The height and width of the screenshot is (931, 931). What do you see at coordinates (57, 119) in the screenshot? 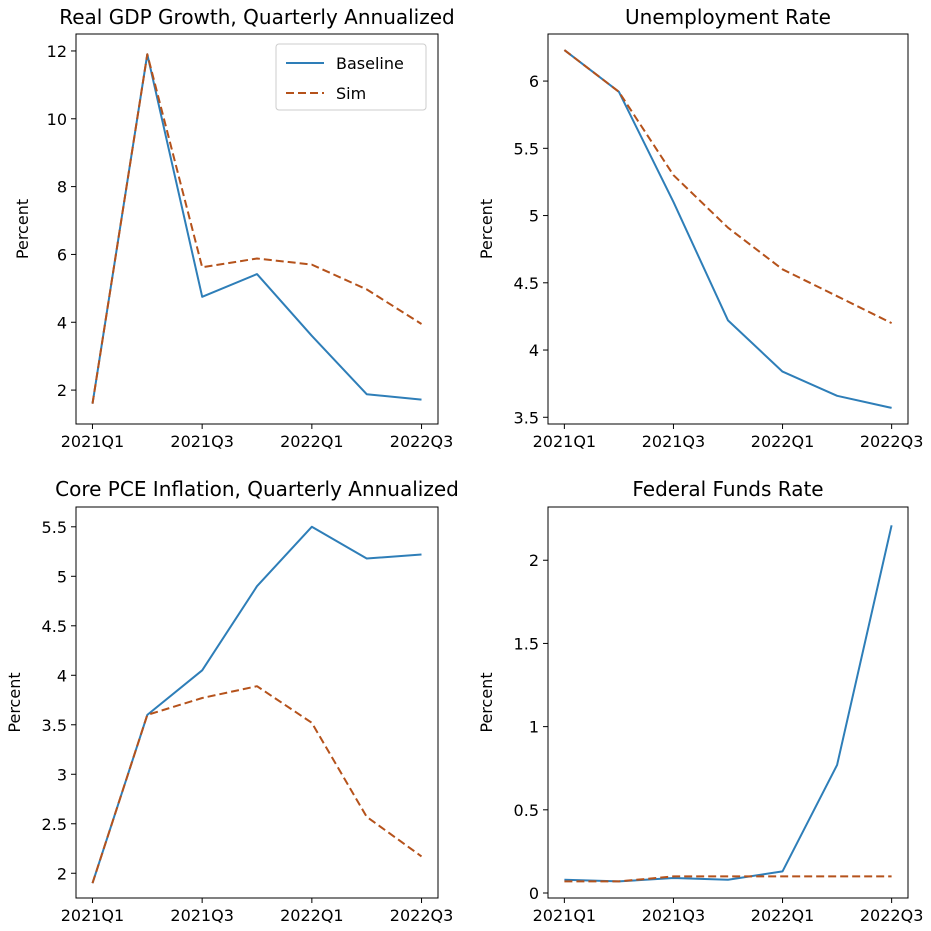
I see `y-tick-label: 10` at bounding box center [57, 119].